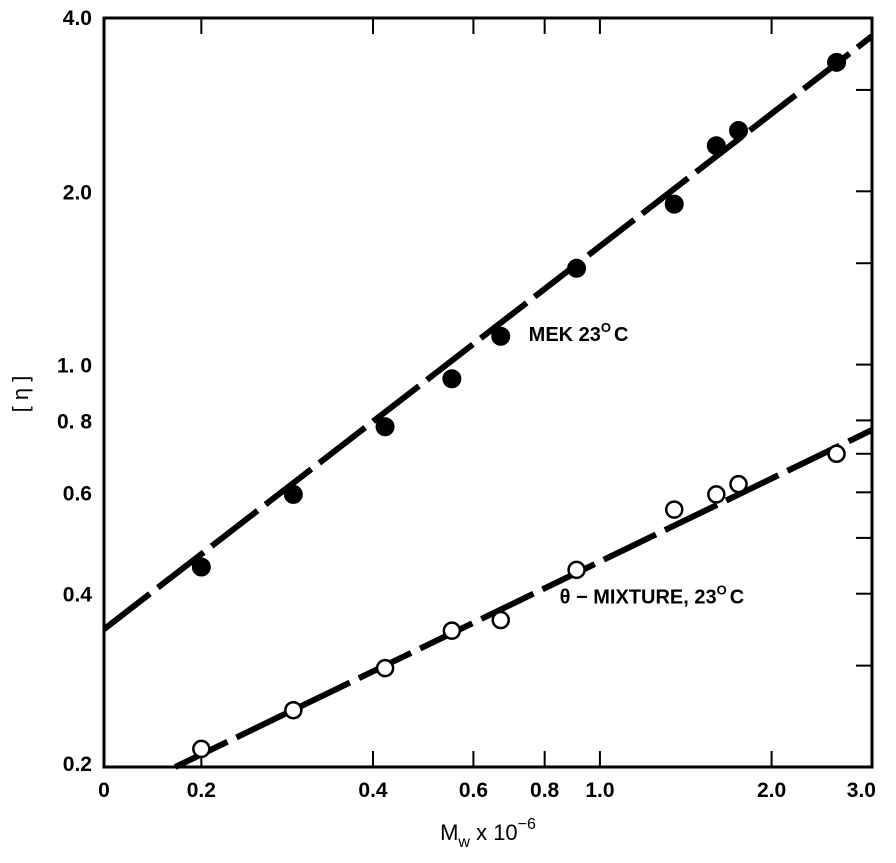  What do you see at coordinates (77, 192) in the screenshot?
I see `y-tick-label: 2.0` at bounding box center [77, 192].